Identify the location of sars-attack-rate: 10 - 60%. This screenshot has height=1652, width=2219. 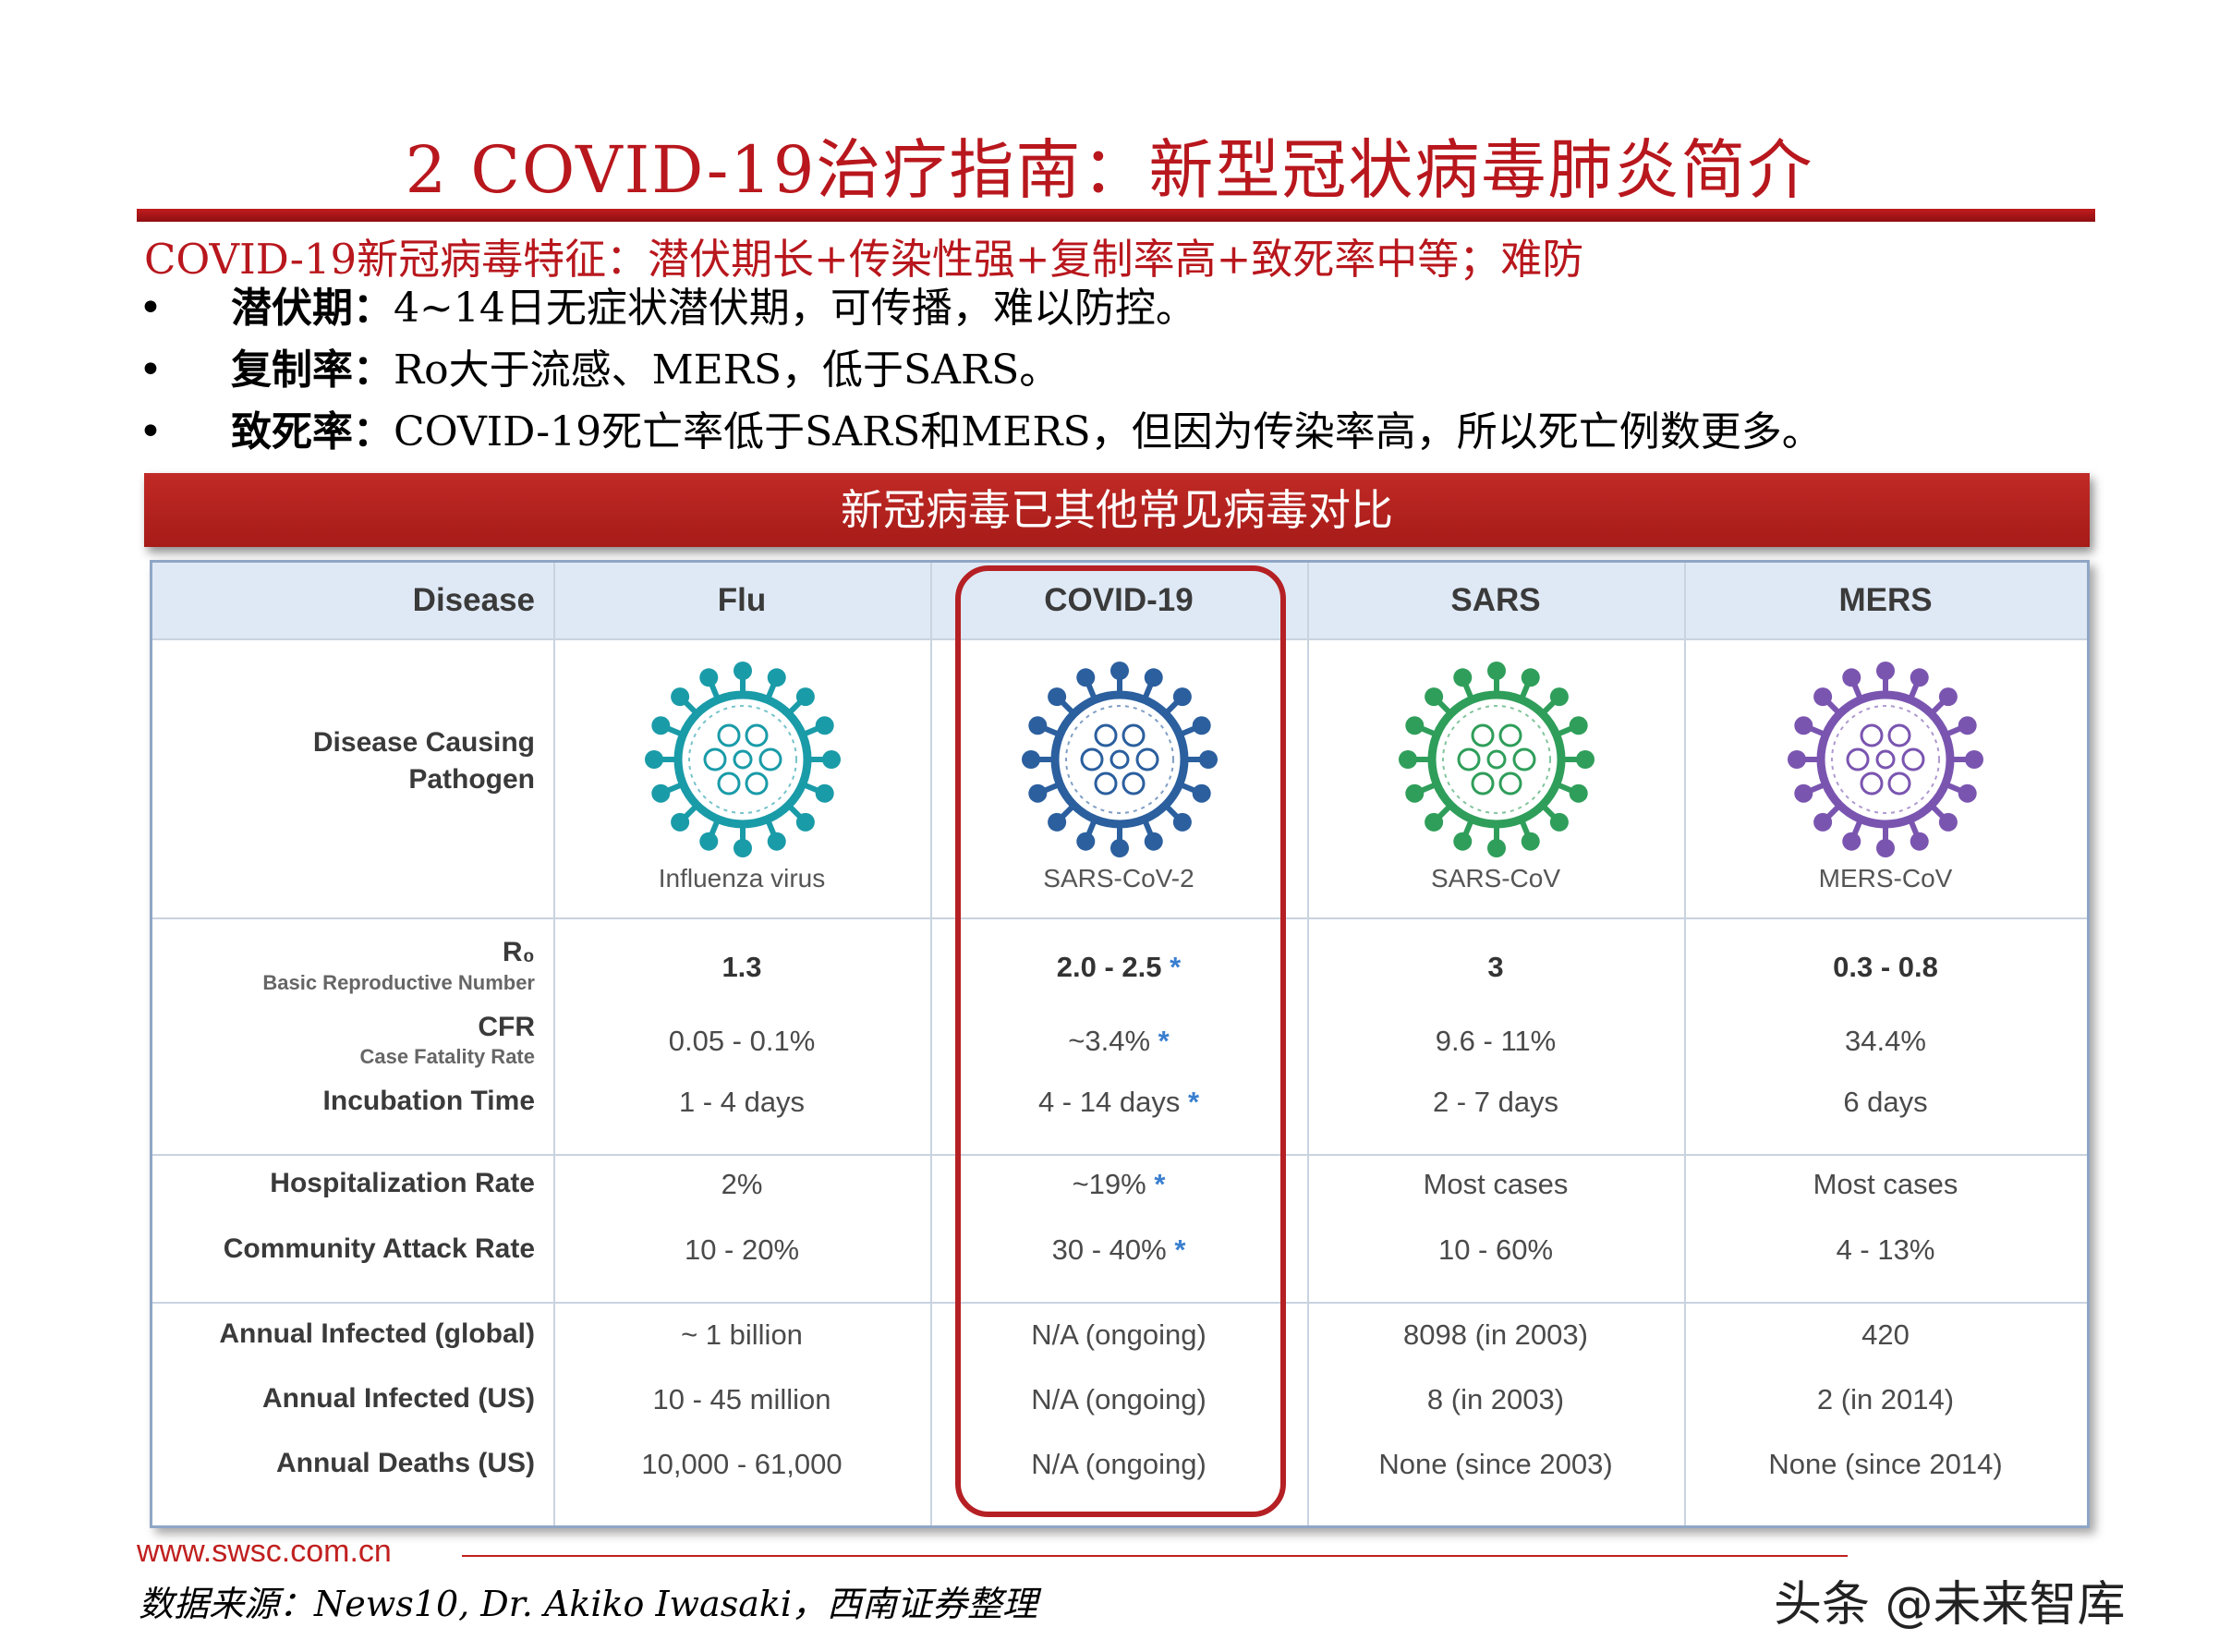
(1495, 1249).